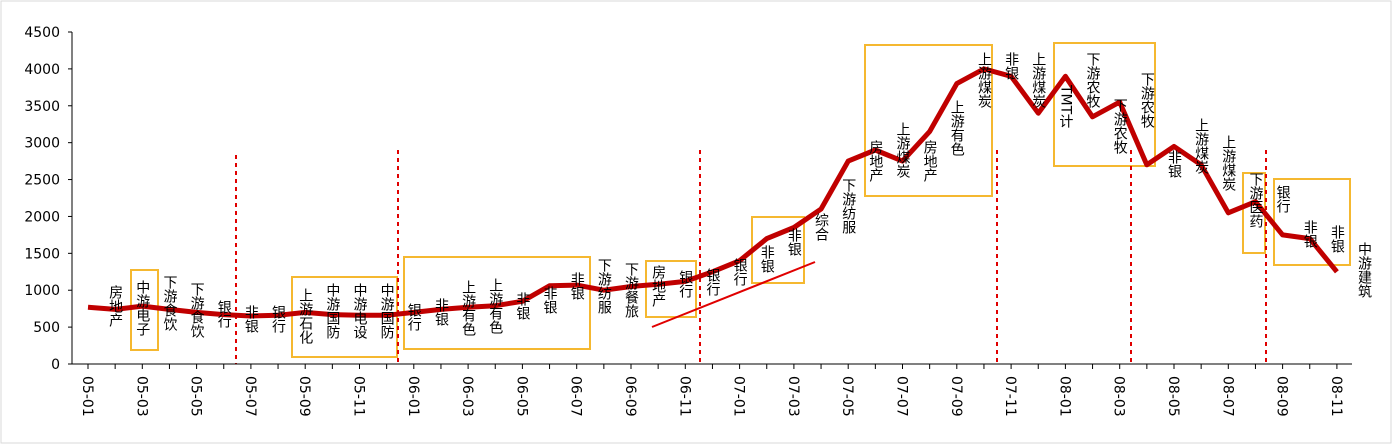  Describe the element at coordinates (902, 396) in the screenshot. I see `x-tick-label: 07-07` at that location.